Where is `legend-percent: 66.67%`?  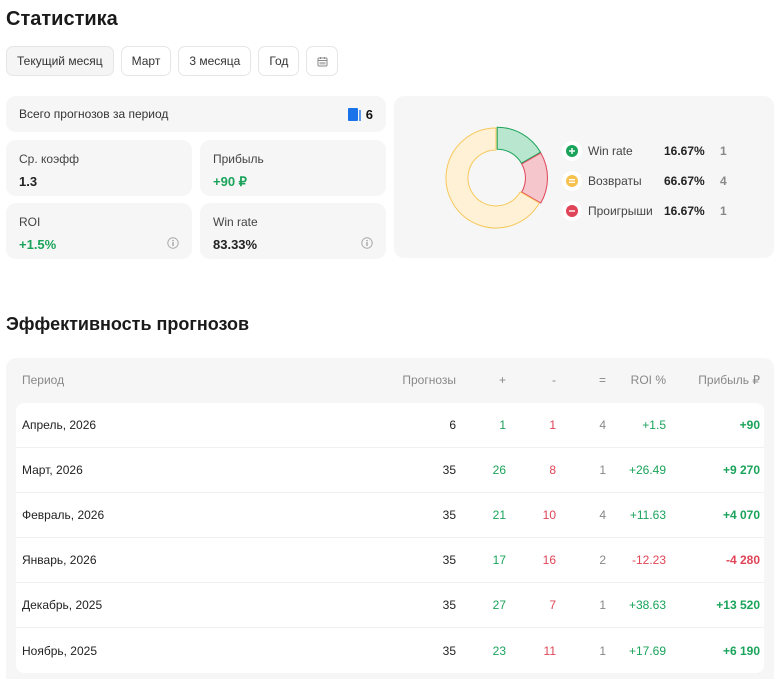 legend-percent: 66.67% is located at coordinates (684, 181).